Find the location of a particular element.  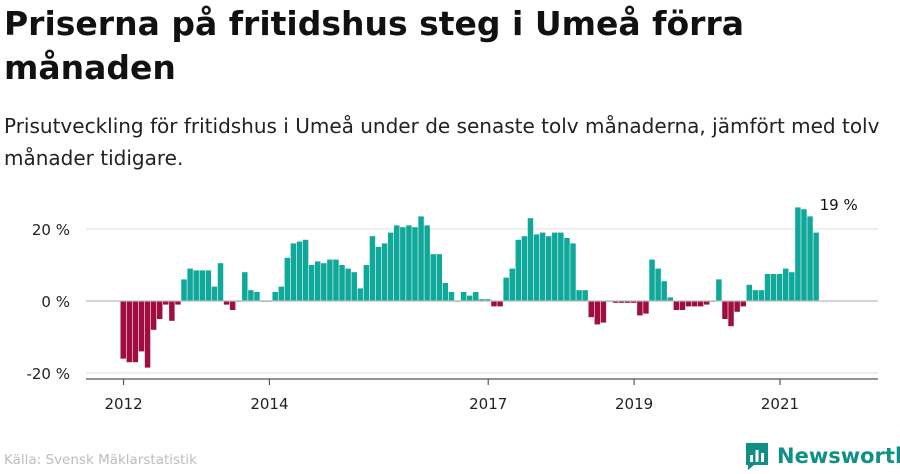

y-tick-label: -20 % is located at coordinates (48, 374).